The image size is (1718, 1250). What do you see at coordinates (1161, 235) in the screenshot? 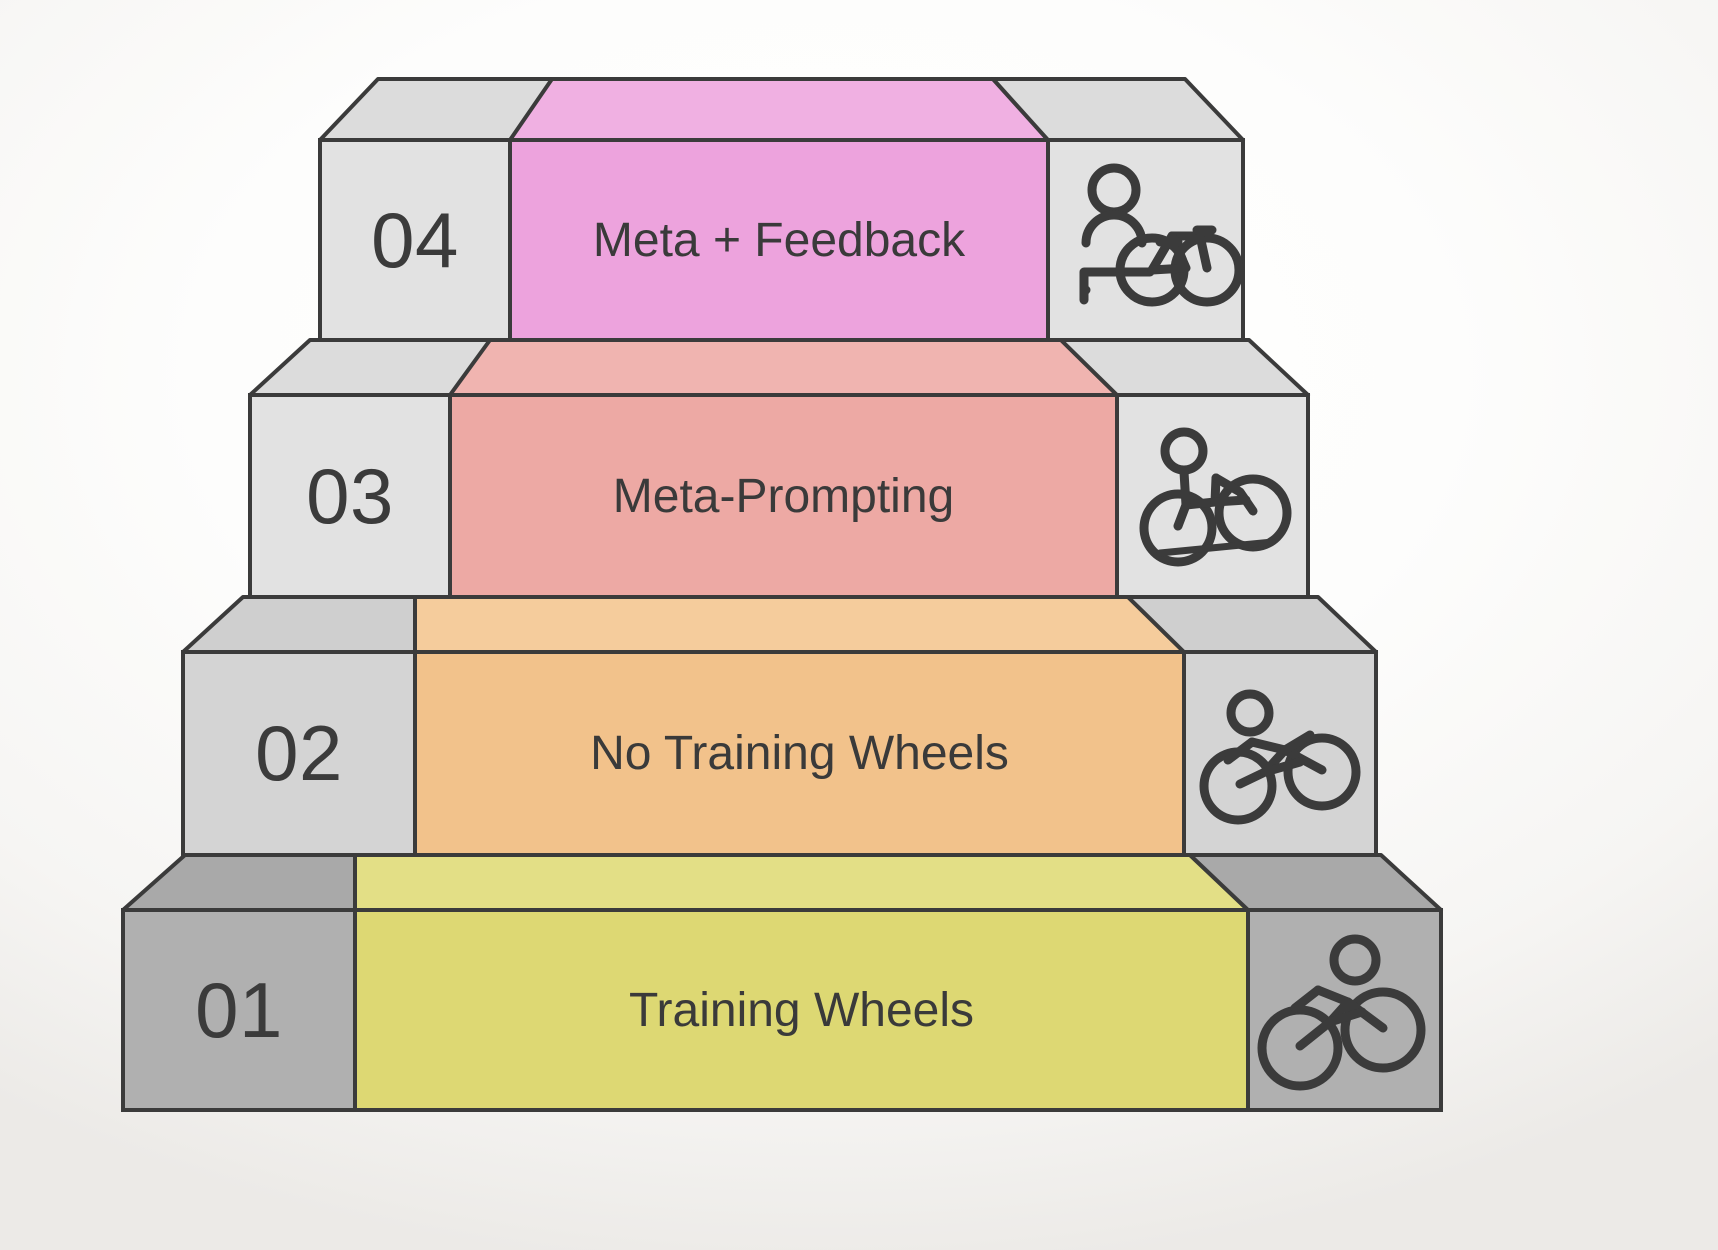
I see `bicycle-with-person-icon` at bounding box center [1161, 235].